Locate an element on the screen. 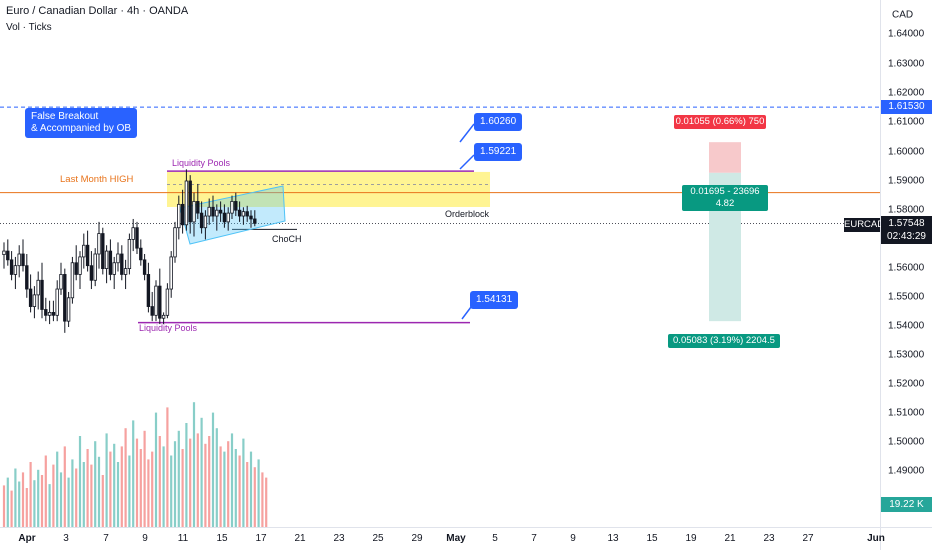 The height and width of the screenshot is (550, 932). bar-countdown: 02:43:29 is located at coordinates (906, 236).